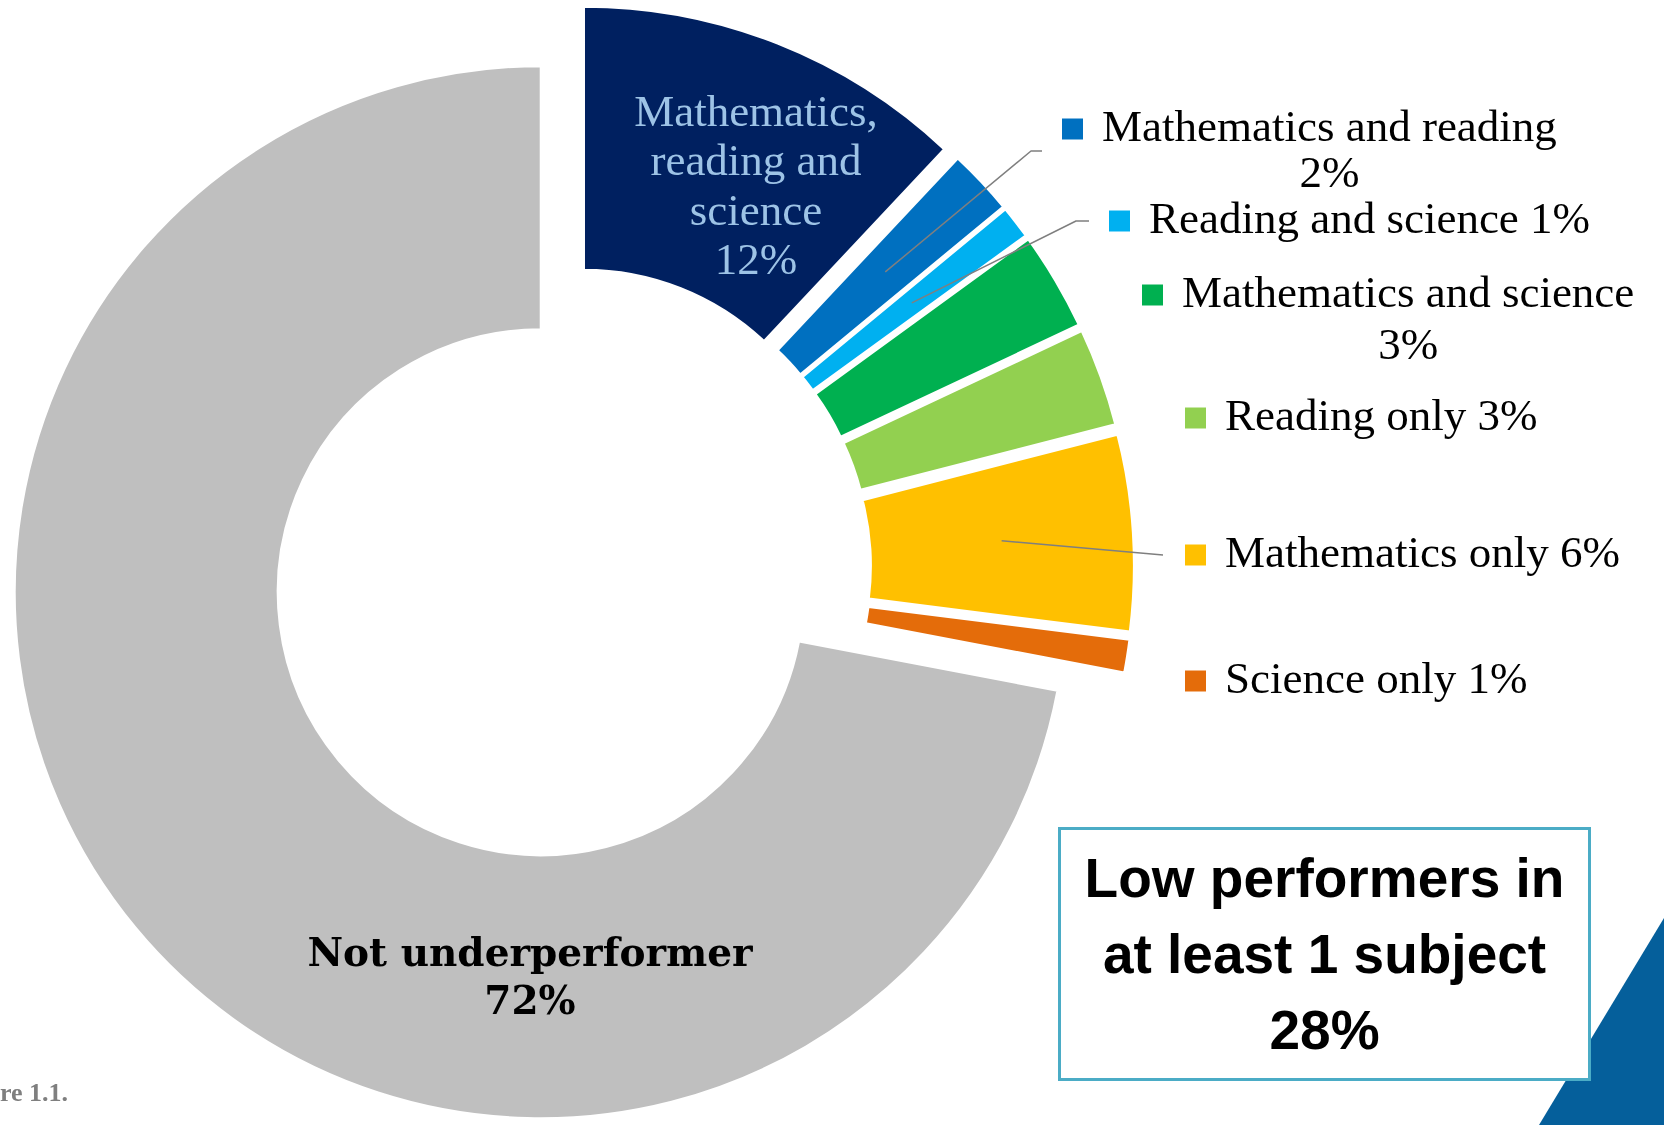 This screenshot has height=1125, width=1664. I want to click on legend-label: Mathematics only 6%, so click(1422, 551).